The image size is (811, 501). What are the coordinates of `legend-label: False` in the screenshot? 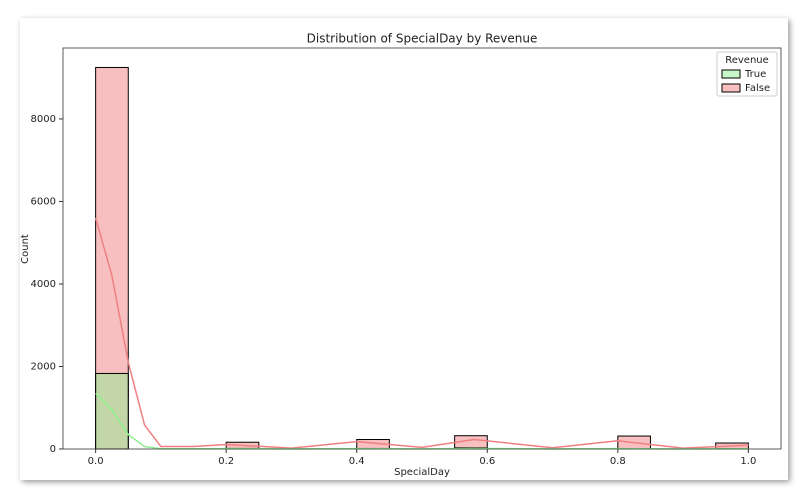 It's located at (757, 88).